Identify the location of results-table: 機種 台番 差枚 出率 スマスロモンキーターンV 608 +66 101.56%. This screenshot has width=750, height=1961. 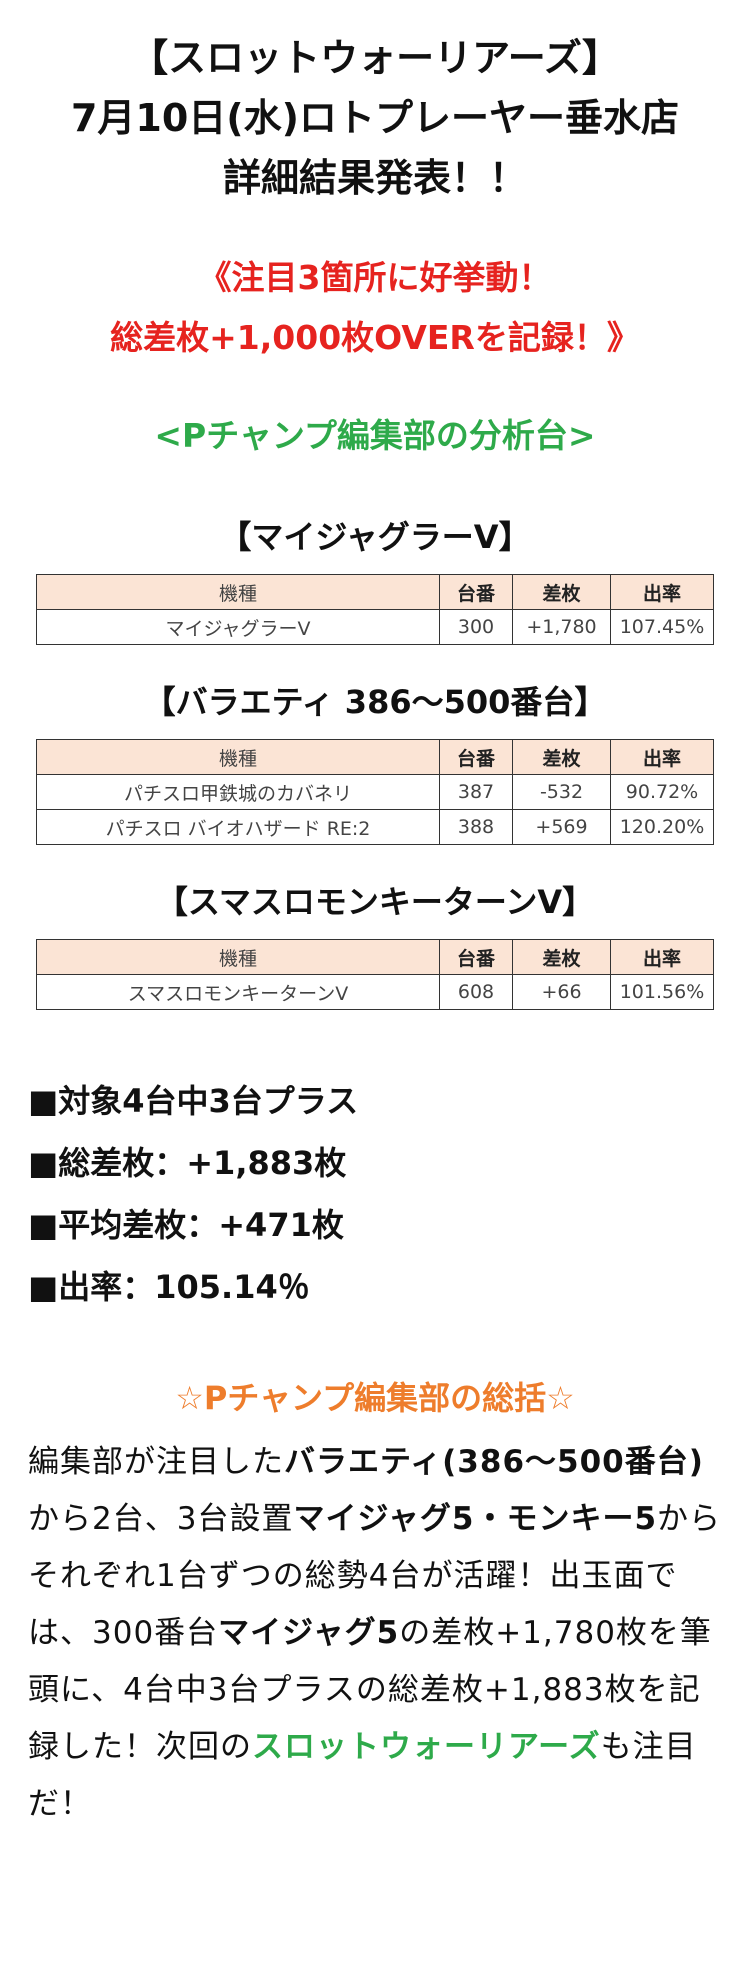
(375, 974).